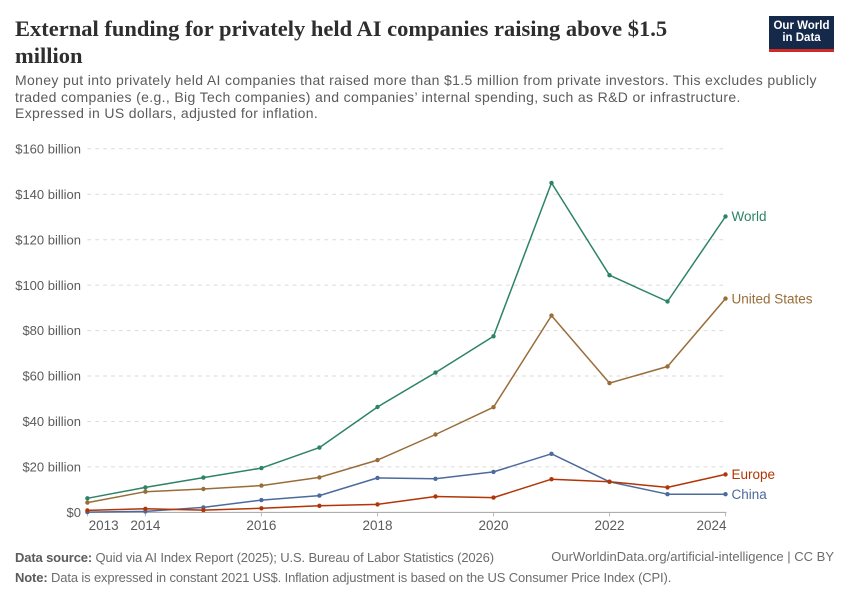 The height and width of the screenshot is (600, 850). I want to click on svg-text: 2014, so click(145, 525).